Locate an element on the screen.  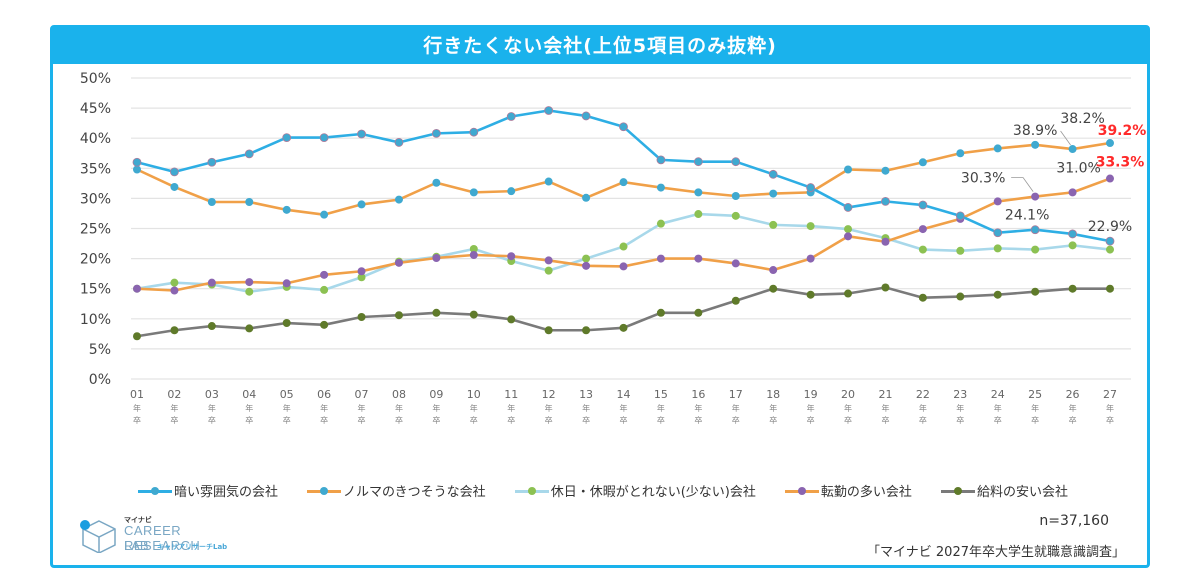
data-label: 30.3% is located at coordinates (983, 179).